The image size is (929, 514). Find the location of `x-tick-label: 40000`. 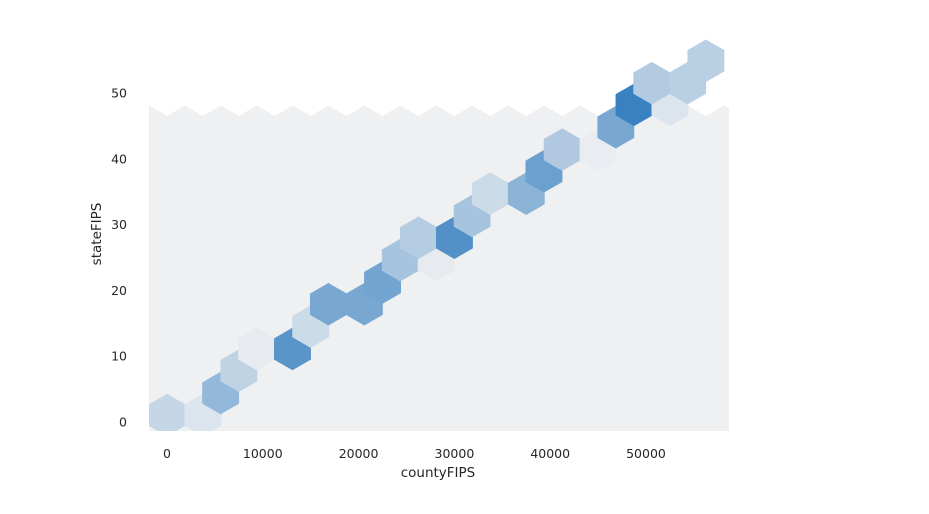

x-tick-label: 40000 is located at coordinates (550, 453).